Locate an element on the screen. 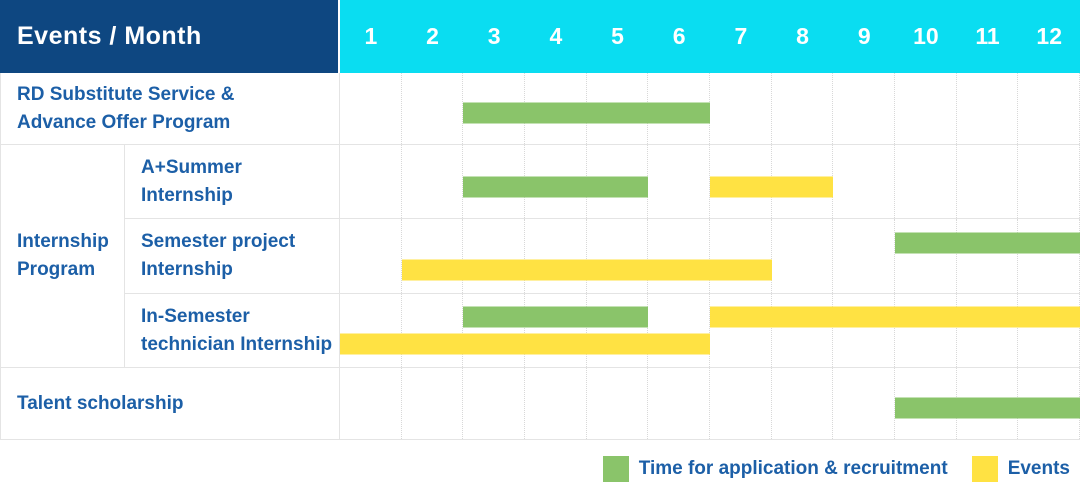  row-label-line: Advance Offer Program is located at coordinates (124, 122).